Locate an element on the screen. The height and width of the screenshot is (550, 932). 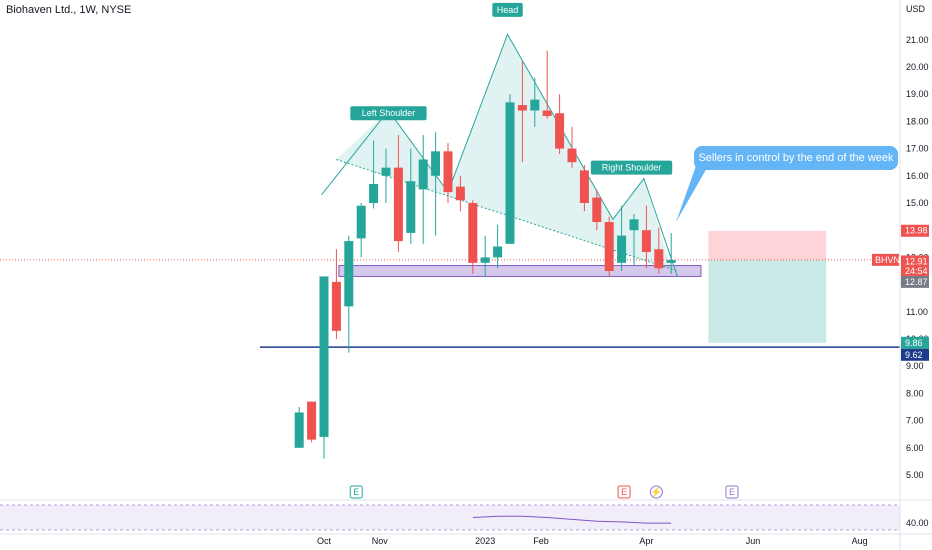
price-tag-1: 12.91 is located at coordinates (916, 261).